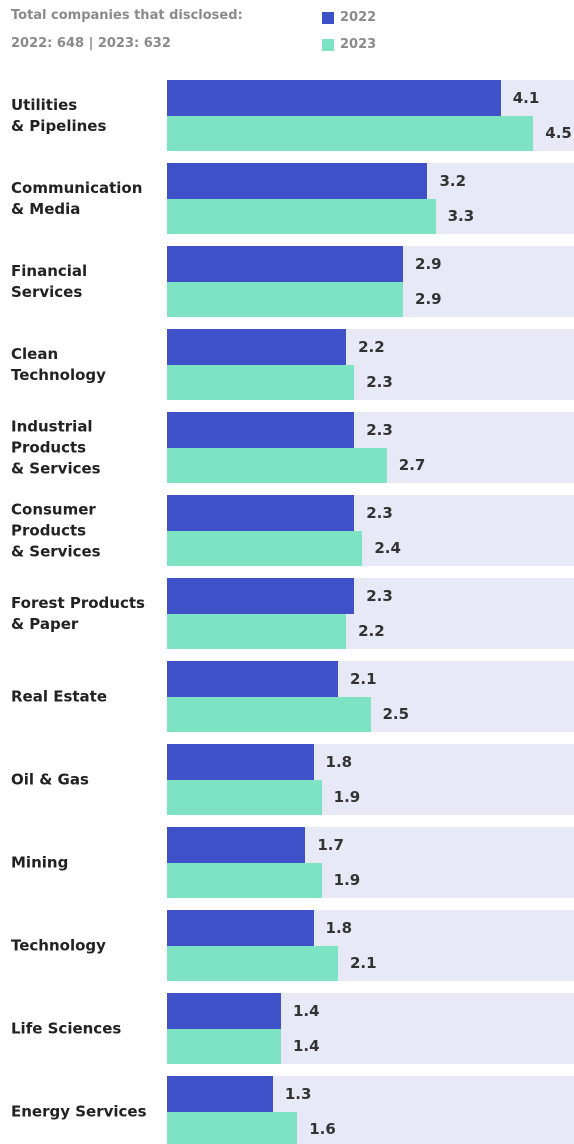 The height and width of the screenshot is (1144, 574). I want to click on category-label: Mining, so click(40, 862).